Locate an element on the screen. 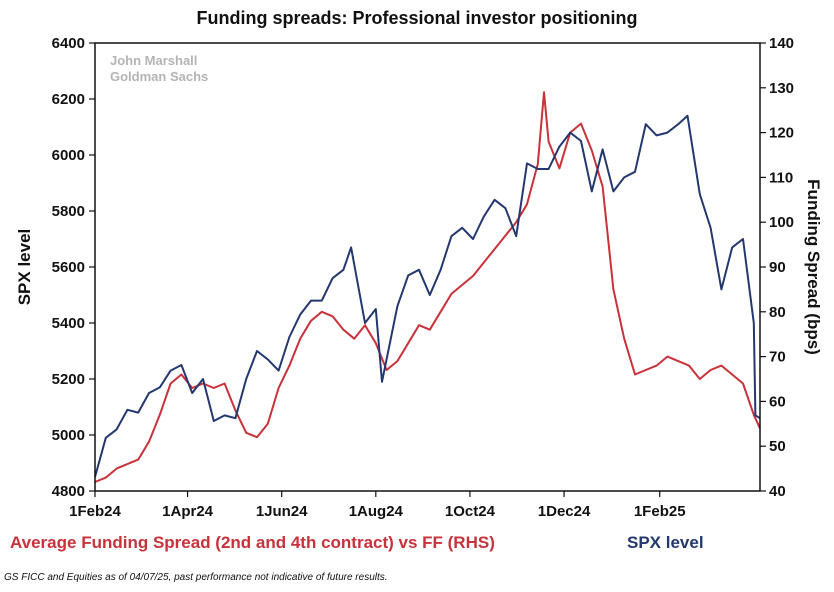 The image size is (834, 592). right-tick-label: 130 is located at coordinates (781, 88).